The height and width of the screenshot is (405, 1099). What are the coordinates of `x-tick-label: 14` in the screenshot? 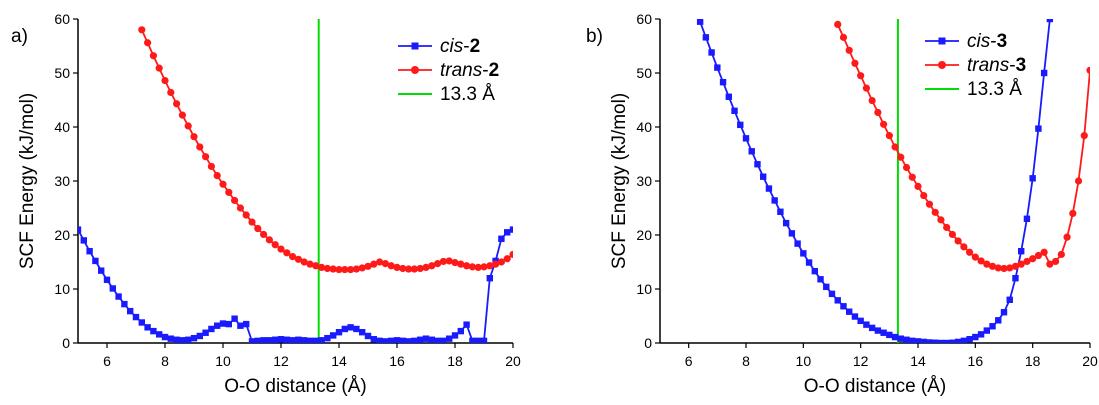 It's located at (918, 361).